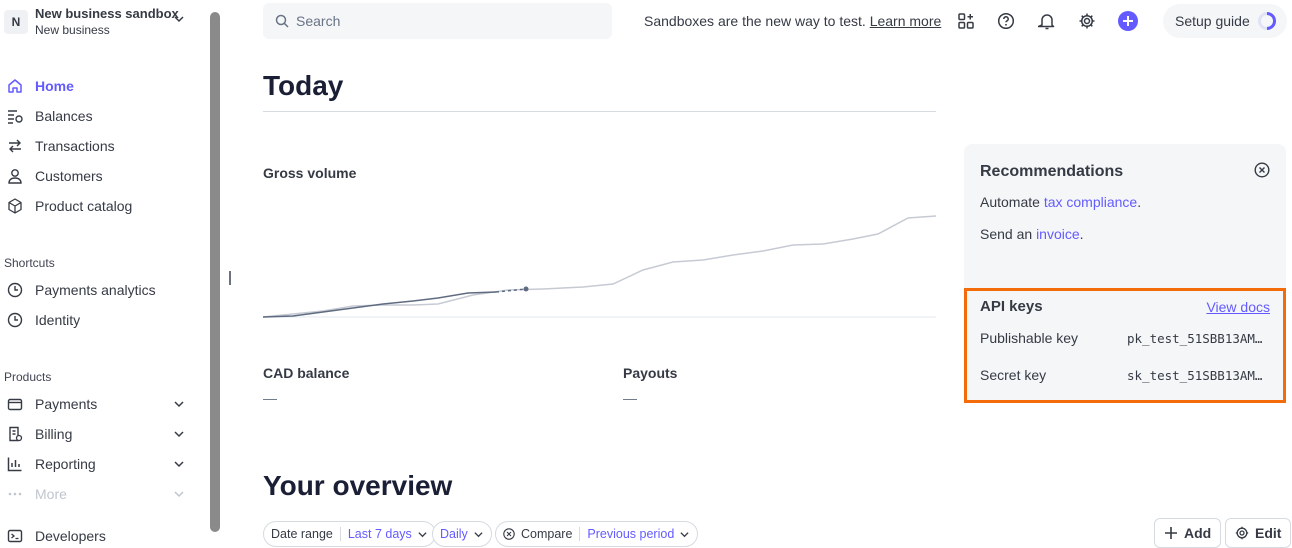 This screenshot has height=548, width=1292. What do you see at coordinates (15, 494) in the screenshot?
I see `more-icon` at bounding box center [15, 494].